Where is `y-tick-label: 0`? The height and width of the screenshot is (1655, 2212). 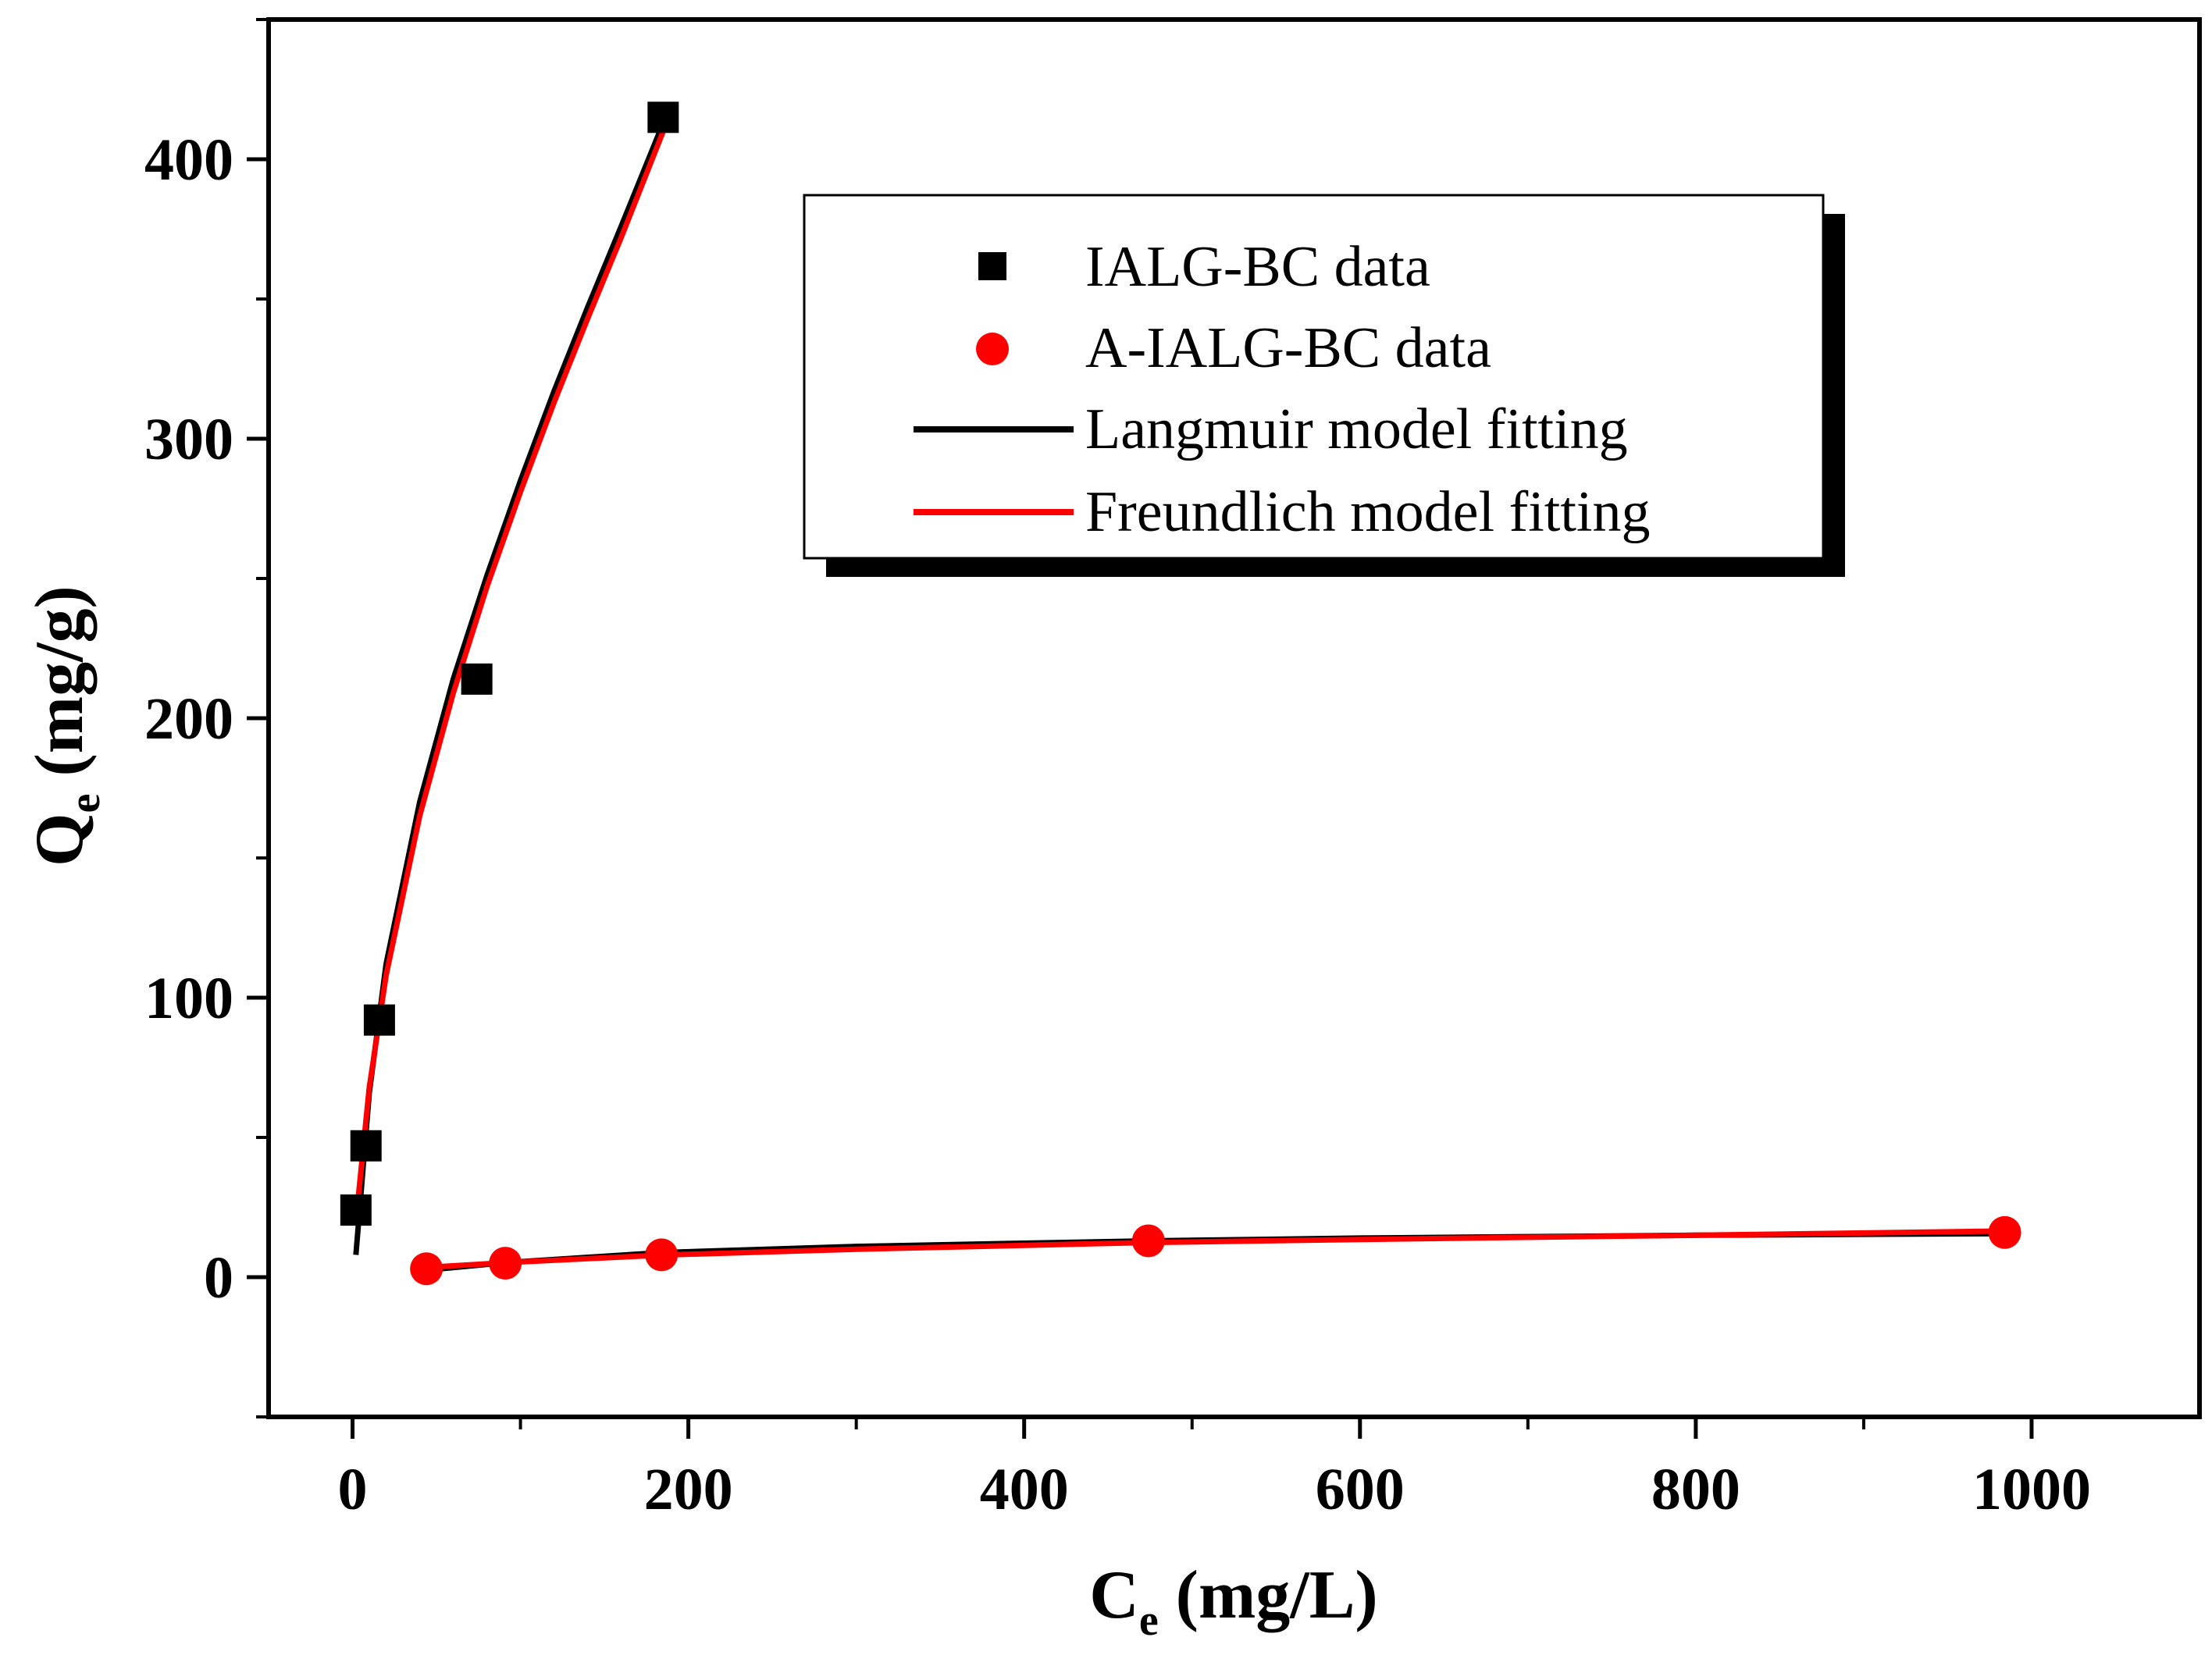 y-tick-label: 0 is located at coordinates (219, 1278).